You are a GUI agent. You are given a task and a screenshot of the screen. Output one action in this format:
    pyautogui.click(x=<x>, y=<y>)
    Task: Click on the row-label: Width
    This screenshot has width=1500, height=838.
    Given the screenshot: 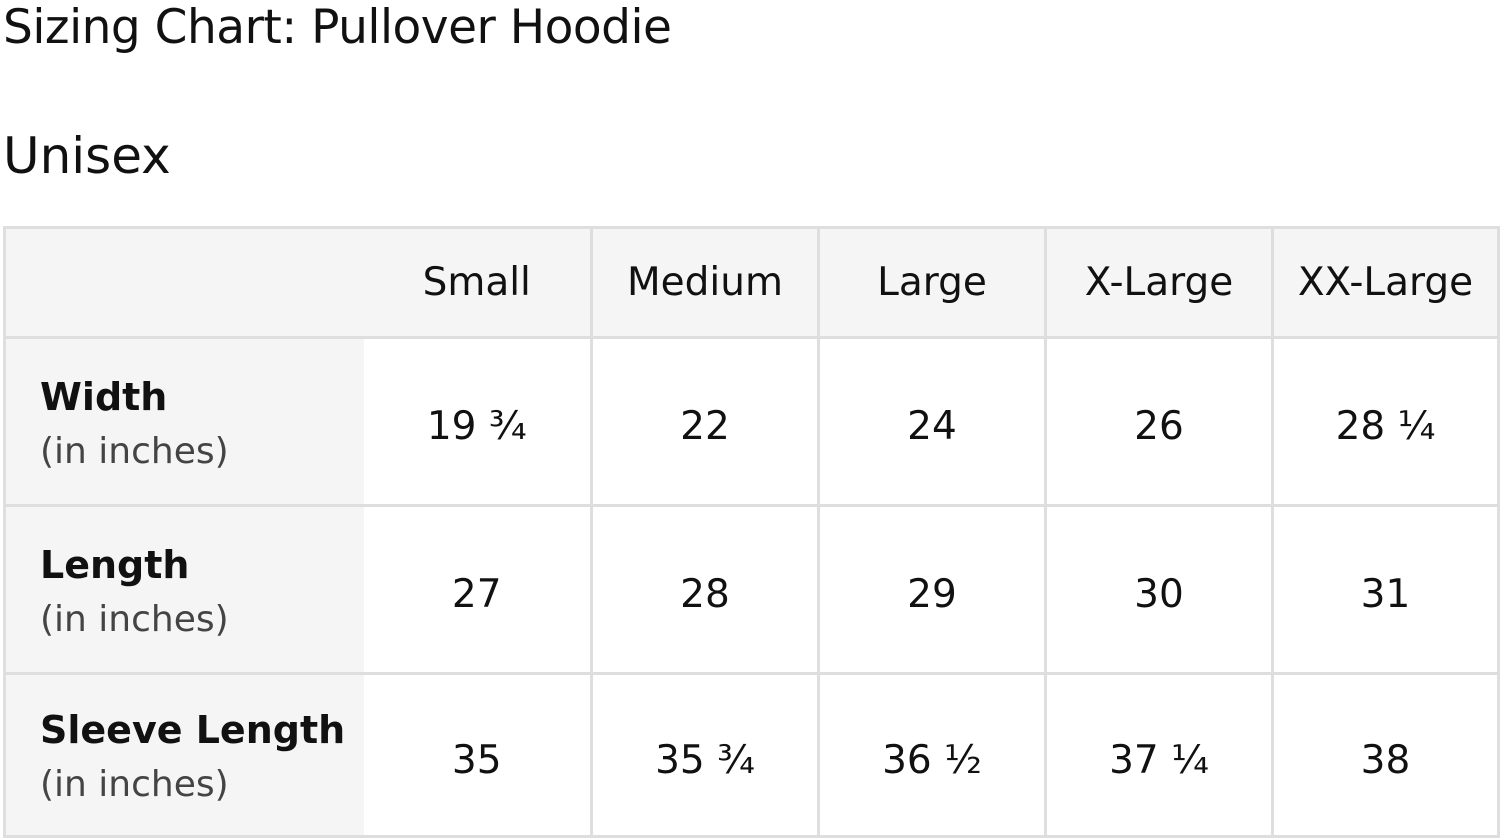 What is the action you would take?
    pyautogui.click(x=104, y=396)
    